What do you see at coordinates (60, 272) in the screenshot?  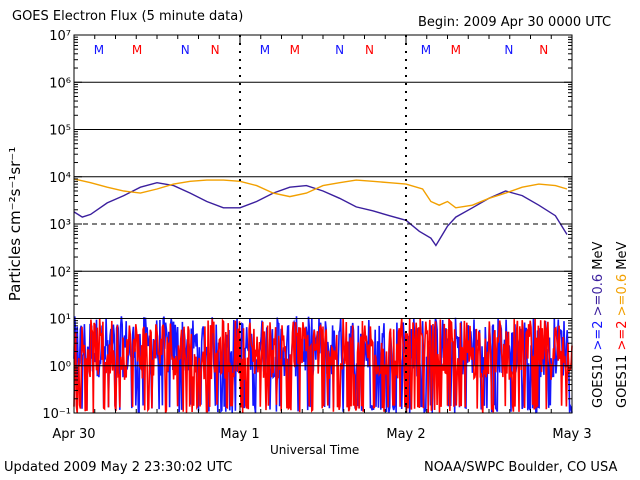 I see `y-tick-label: 10²` at bounding box center [60, 272].